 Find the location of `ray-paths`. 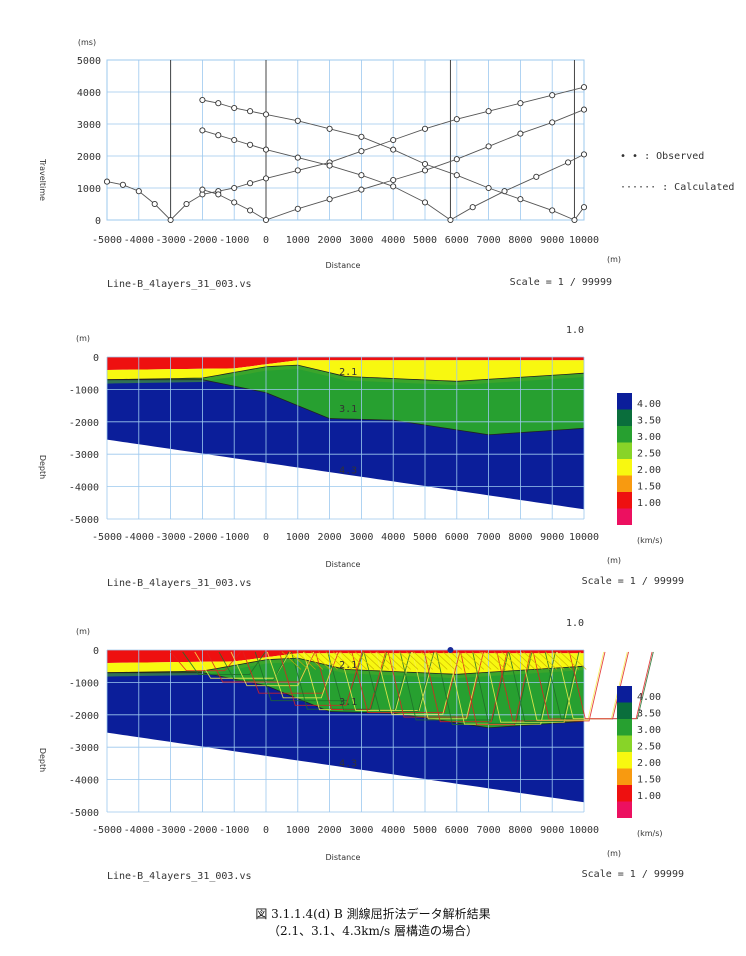

ray-paths is located at coordinates (412, 688).